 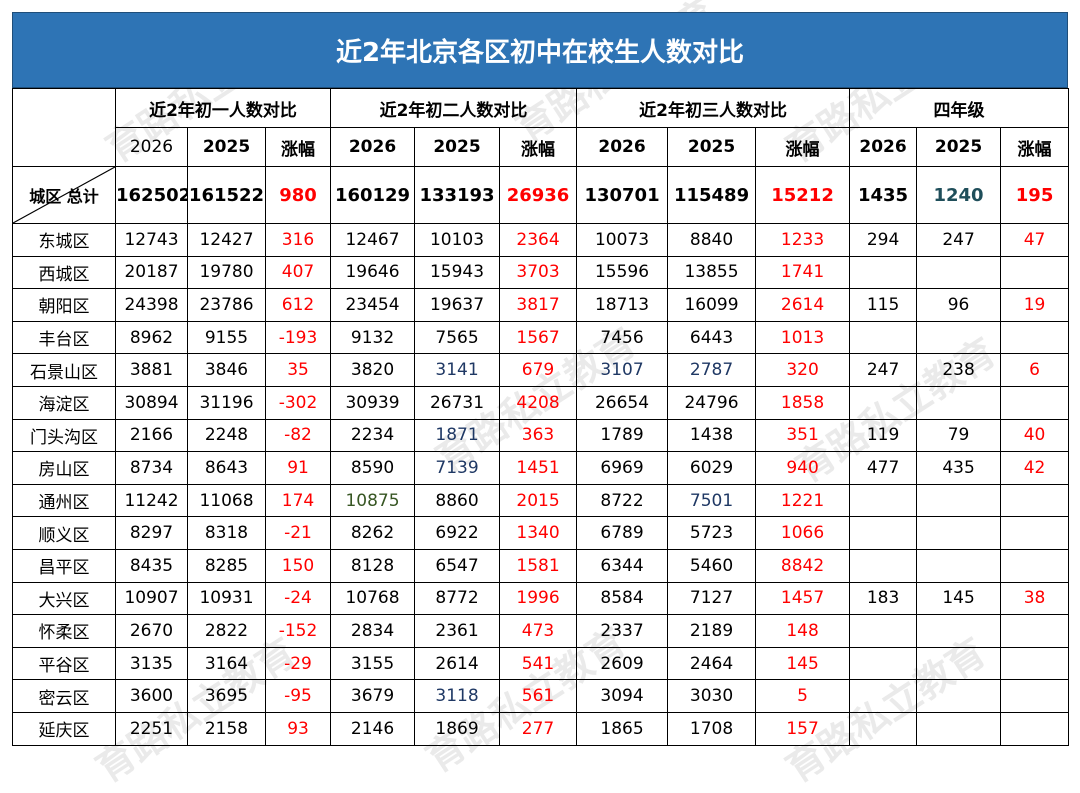 I want to click on value-cell: 12467, so click(x=373, y=240).